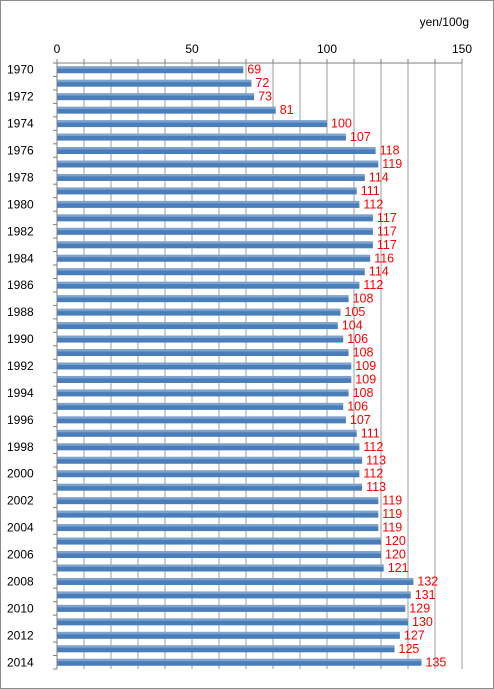 This screenshot has width=494, height=689. Describe the element at coordinates (218, 501) in the screenshot. I see `bar-2002` at that location.